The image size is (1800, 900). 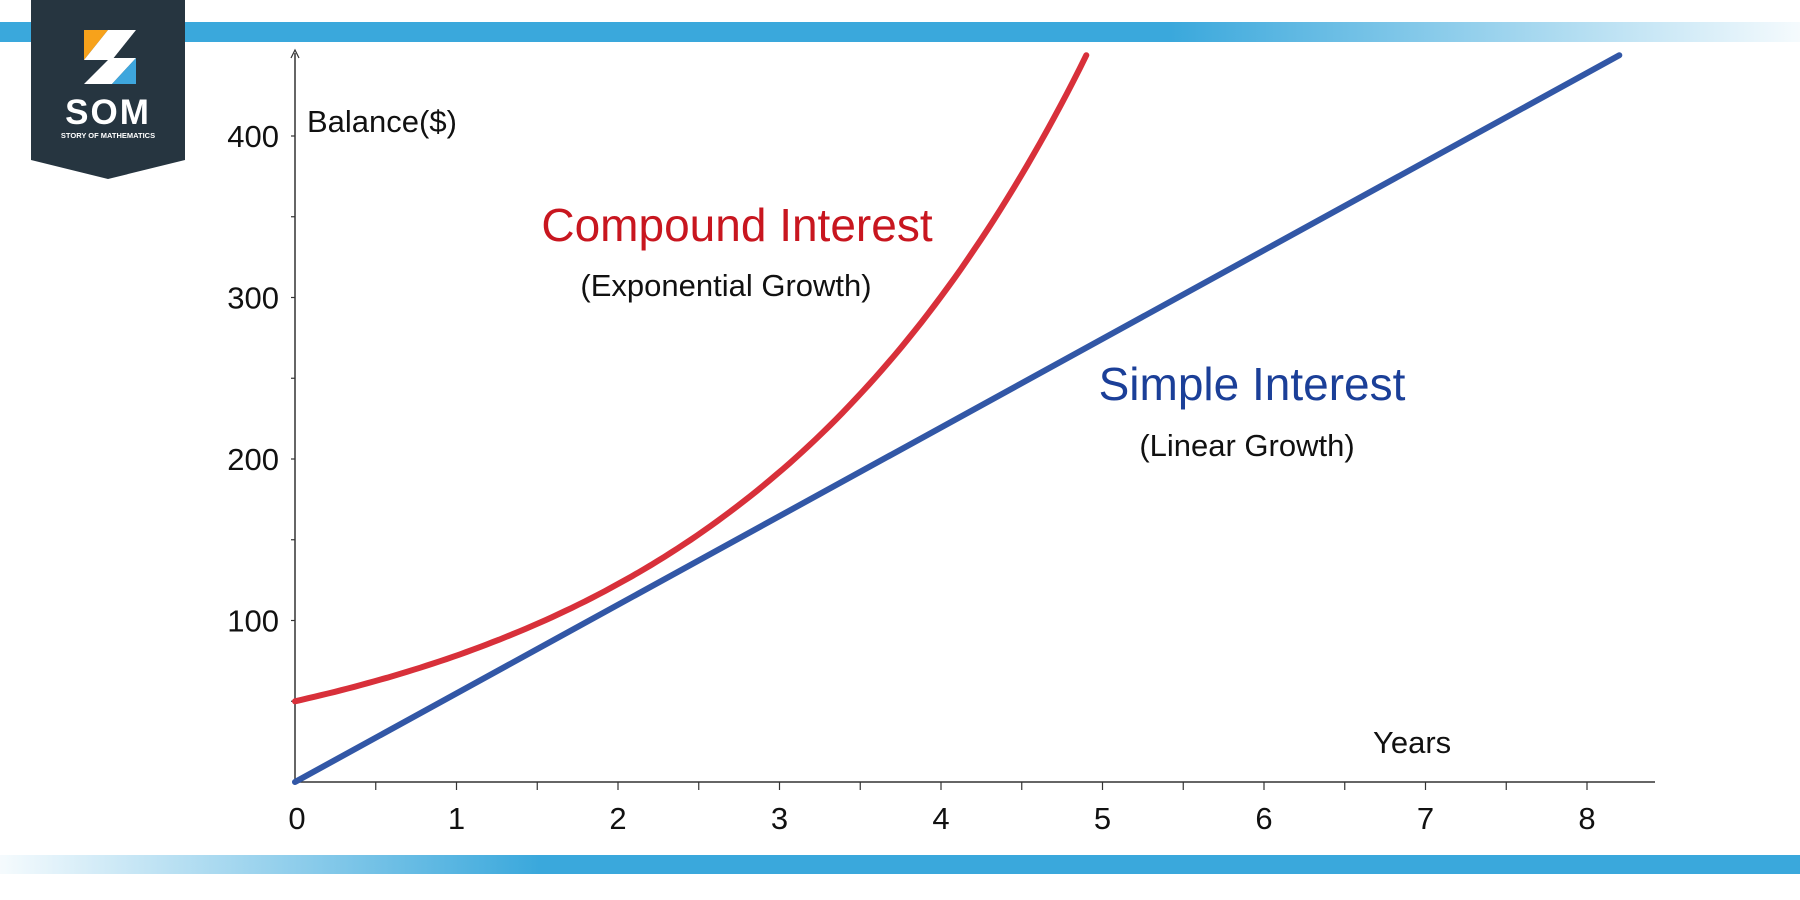 What do you see at coordinates (253, 459) in the screenshot?
I see `y-tick-label: 200` at bounding box center [253, 459].